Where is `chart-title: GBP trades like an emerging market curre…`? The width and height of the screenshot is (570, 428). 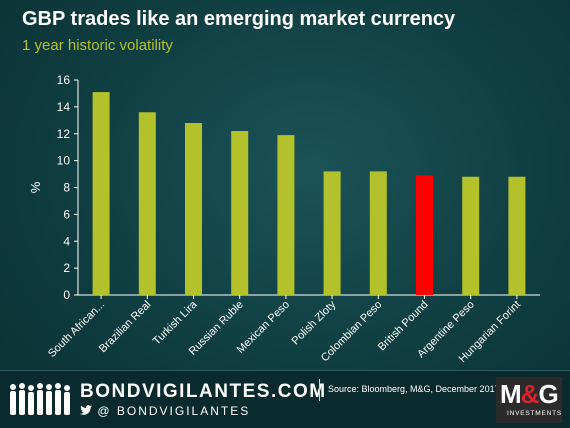
chart-title: GBP trades like an emerging market curre… is located at coordinates (239, 19).